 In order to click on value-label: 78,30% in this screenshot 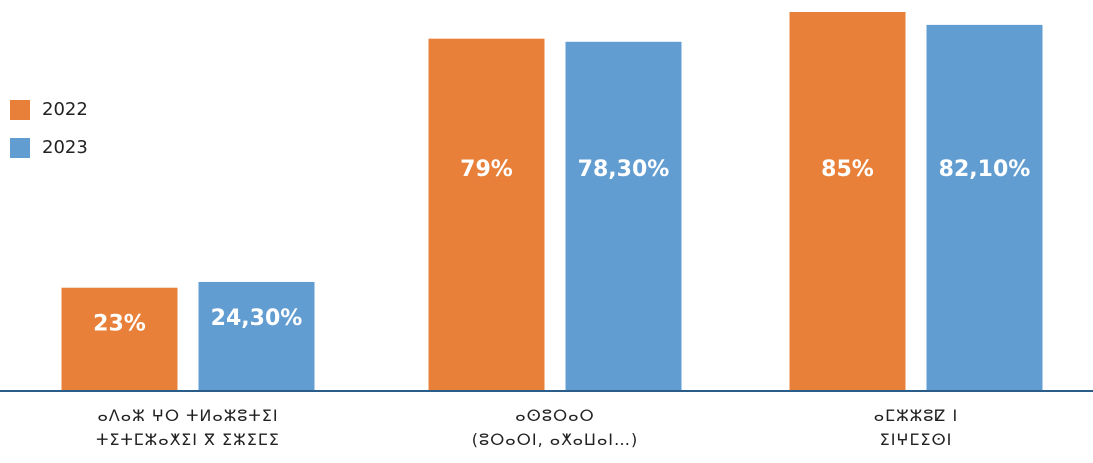, I will do `click(624, 169)`.